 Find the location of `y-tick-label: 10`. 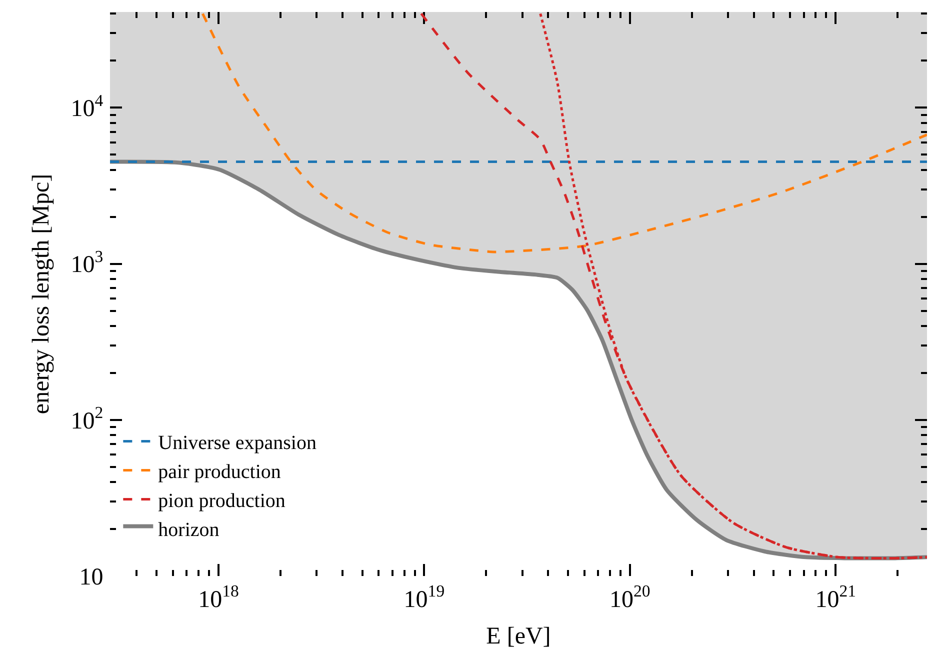

y-tick-label: 10 is located at coordinates (91, 577).